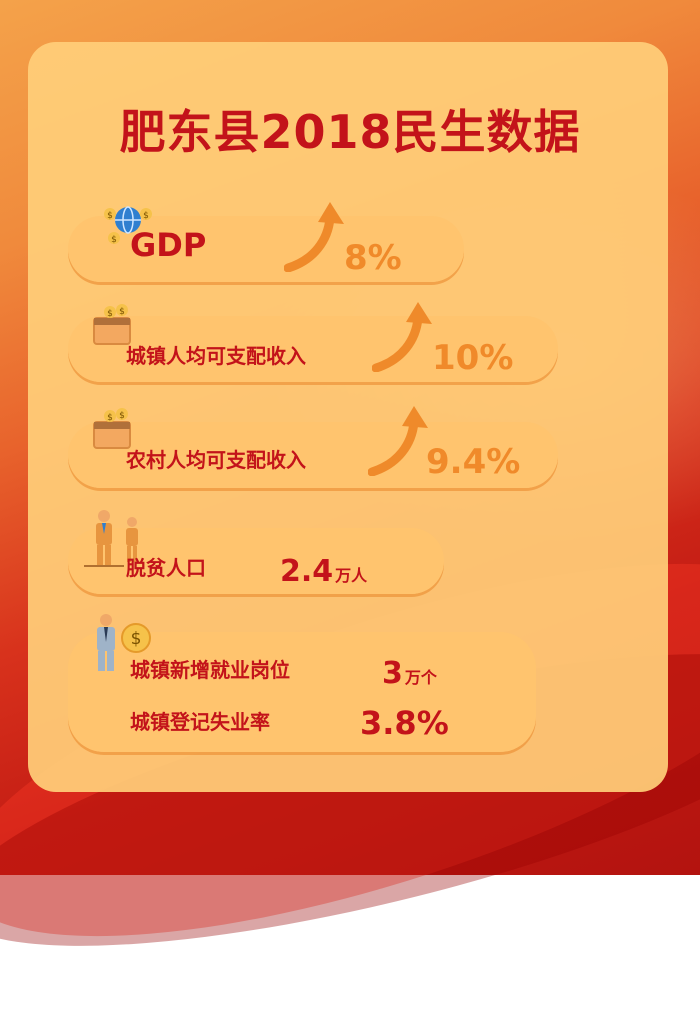  I want to click on stat-value-poverty: 2.4 万人, so click(323, 571).